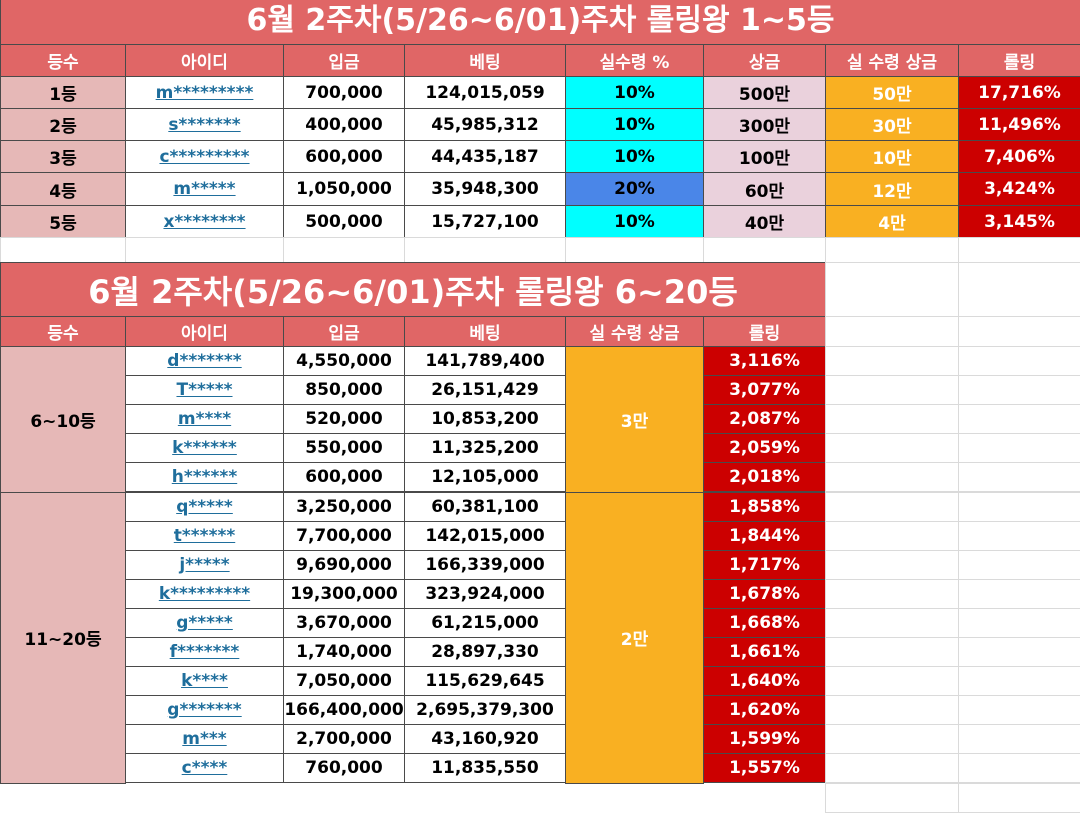 The height and width of the screenshot is (813, 1080). Describe the element at coordinates (485, 334) in the screenshot. I see `header-cell-text: 베팅` at that location.